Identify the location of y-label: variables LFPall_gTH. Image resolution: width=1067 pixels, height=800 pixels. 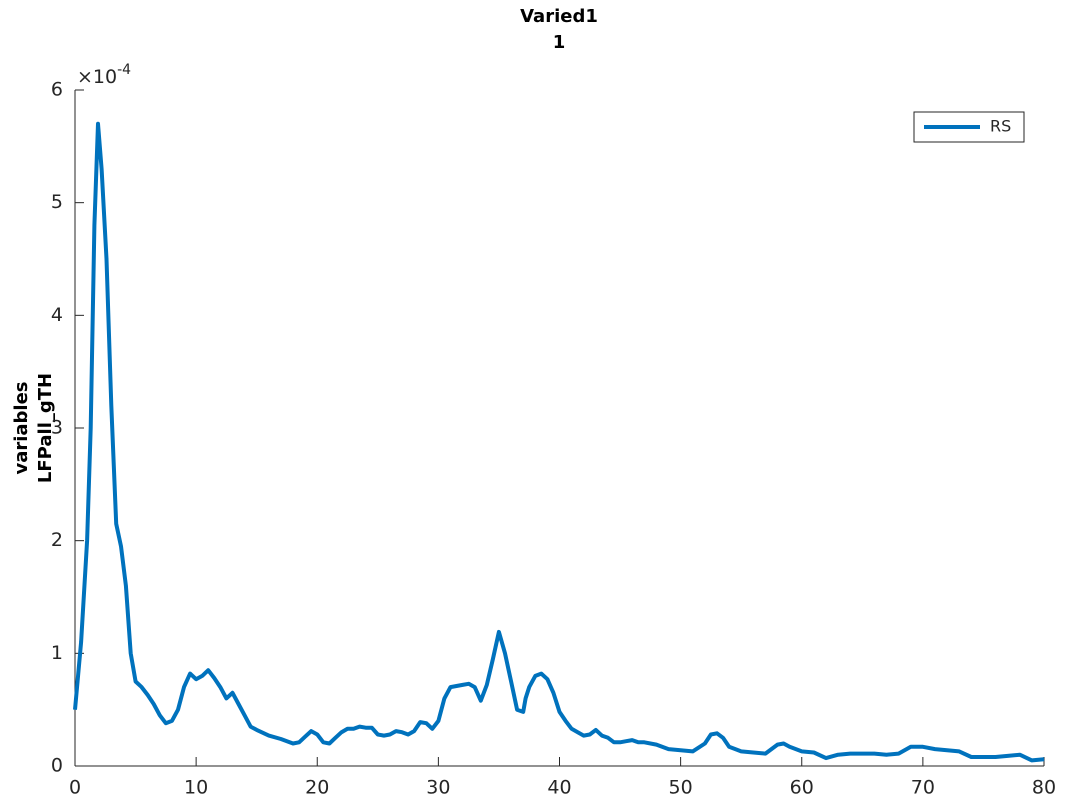
(33, 428).